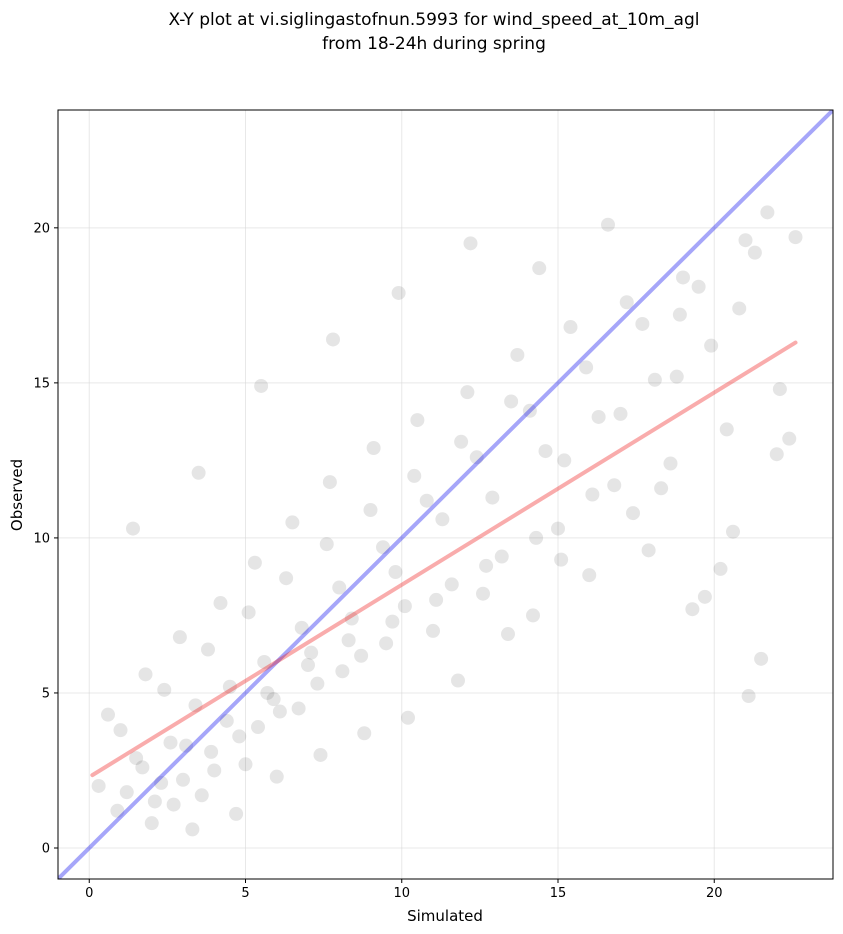 The width and height of the screenshot is (843, 934). Describe the element at coordinates (434, 44) in the screenshot. I see `chart-title-line-2: from 18-24h during spring` at that location.